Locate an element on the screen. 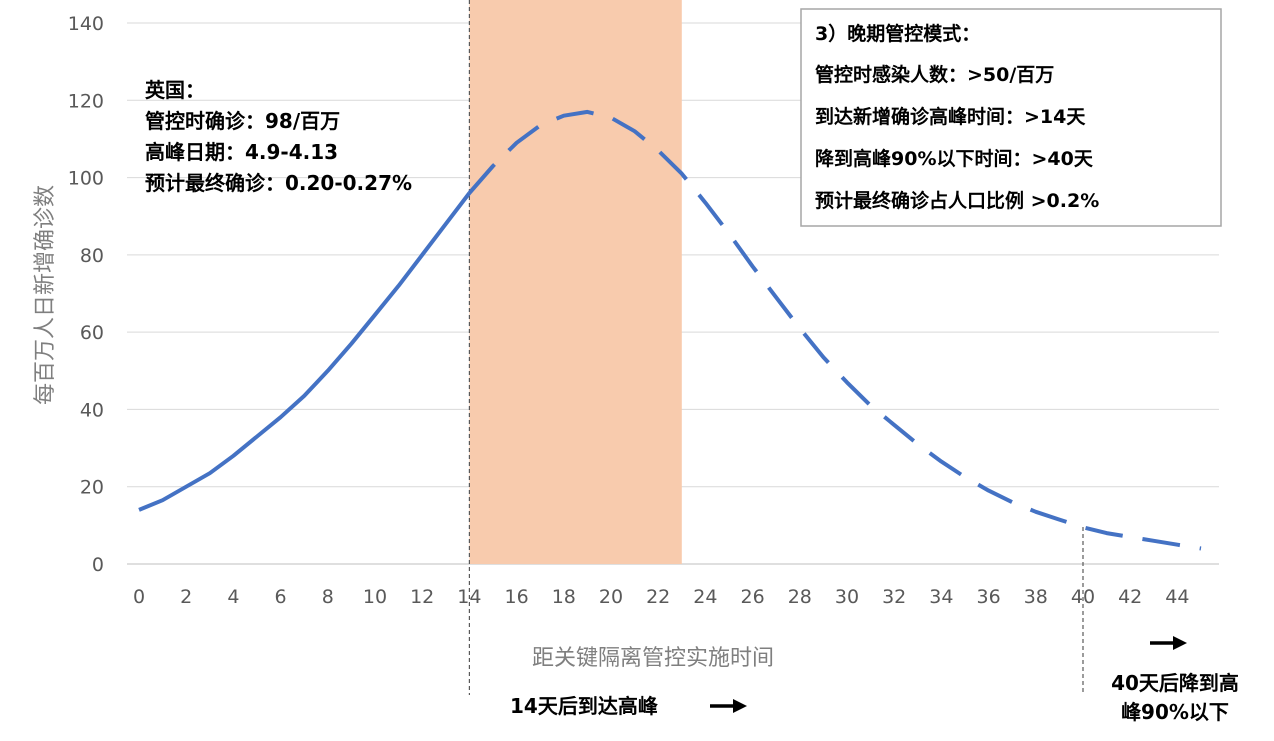  x-tick-label: 10 is located at coordinates (375, 597).